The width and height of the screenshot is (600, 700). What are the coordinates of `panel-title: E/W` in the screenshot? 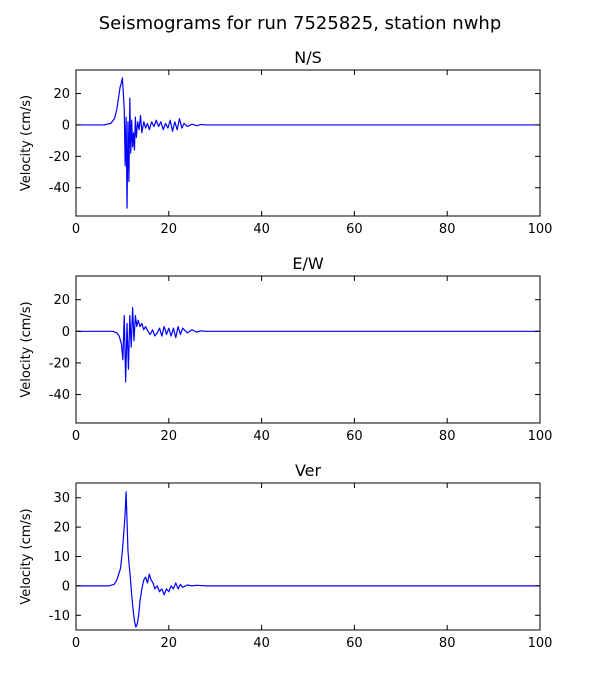 It's located at (308, 263).